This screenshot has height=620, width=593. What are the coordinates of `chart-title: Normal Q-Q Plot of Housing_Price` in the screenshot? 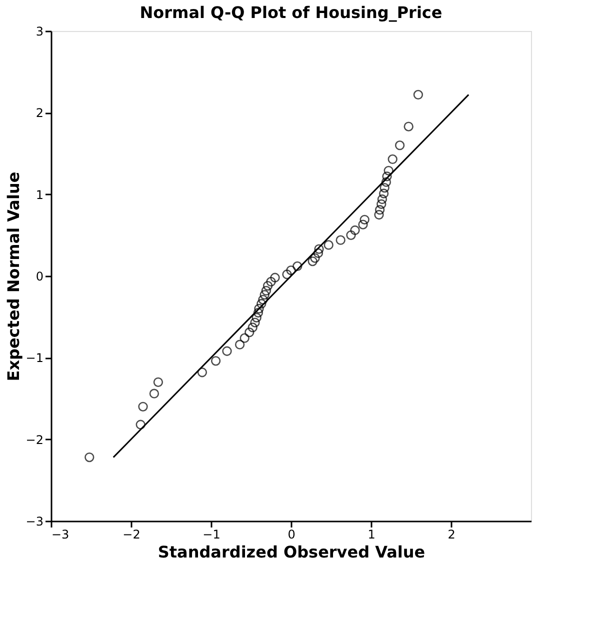 It's located at (291, 12).